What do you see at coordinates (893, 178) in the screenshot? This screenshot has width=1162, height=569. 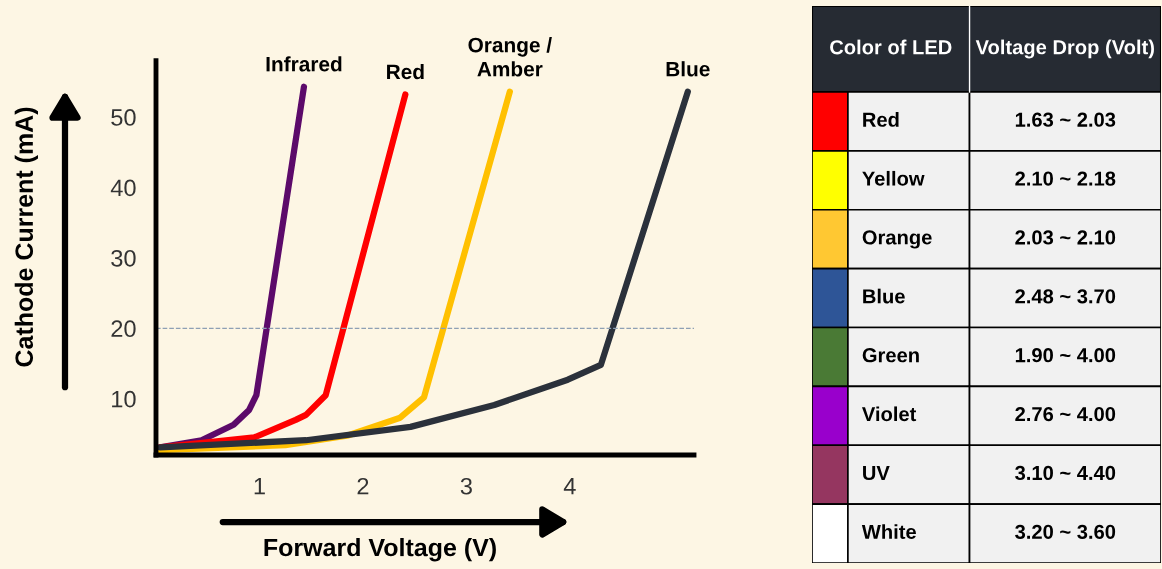 I see `text: Yellow` at bounding box center [893, 178].